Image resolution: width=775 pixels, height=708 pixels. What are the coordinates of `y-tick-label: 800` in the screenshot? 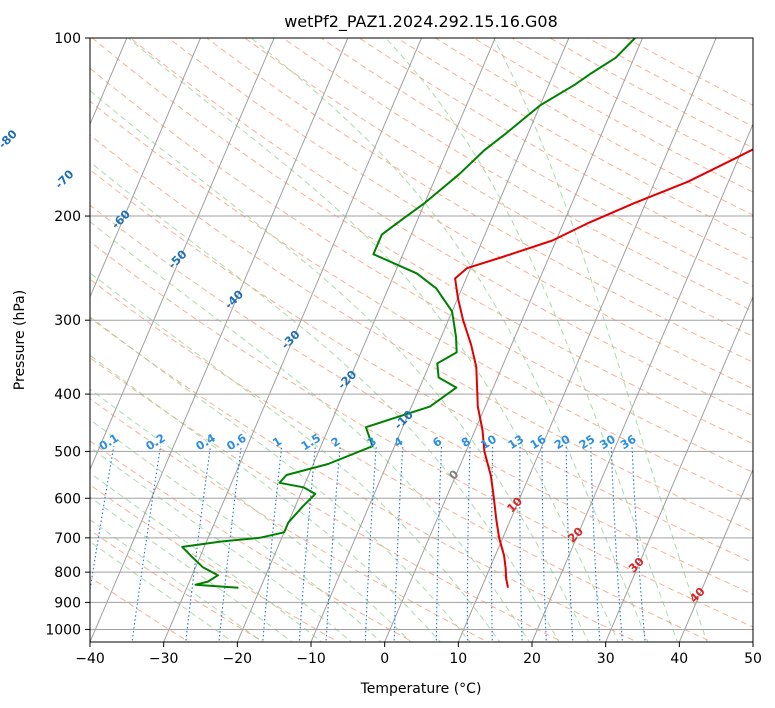 It's located at (67, 573).